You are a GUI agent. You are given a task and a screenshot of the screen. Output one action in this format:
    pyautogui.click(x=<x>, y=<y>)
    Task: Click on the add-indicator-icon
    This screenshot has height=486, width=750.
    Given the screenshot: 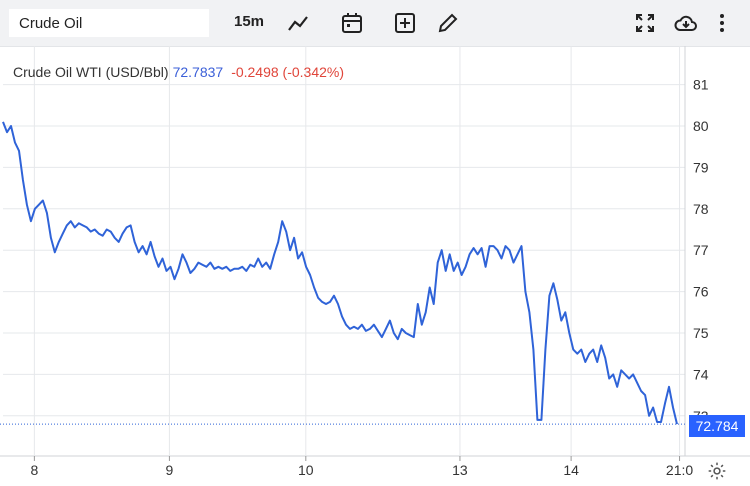 What is the action you would take?
    pyautogui.click(x=405, y=23)
    